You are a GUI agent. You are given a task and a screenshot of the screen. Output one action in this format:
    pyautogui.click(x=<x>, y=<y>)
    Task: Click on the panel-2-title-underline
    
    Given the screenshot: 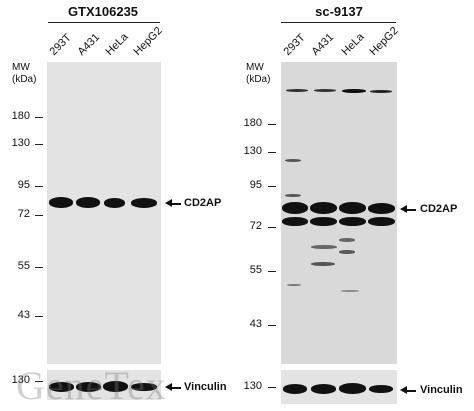 What is the action you would take?
    pyautogui.click(x=338, y=22)
    